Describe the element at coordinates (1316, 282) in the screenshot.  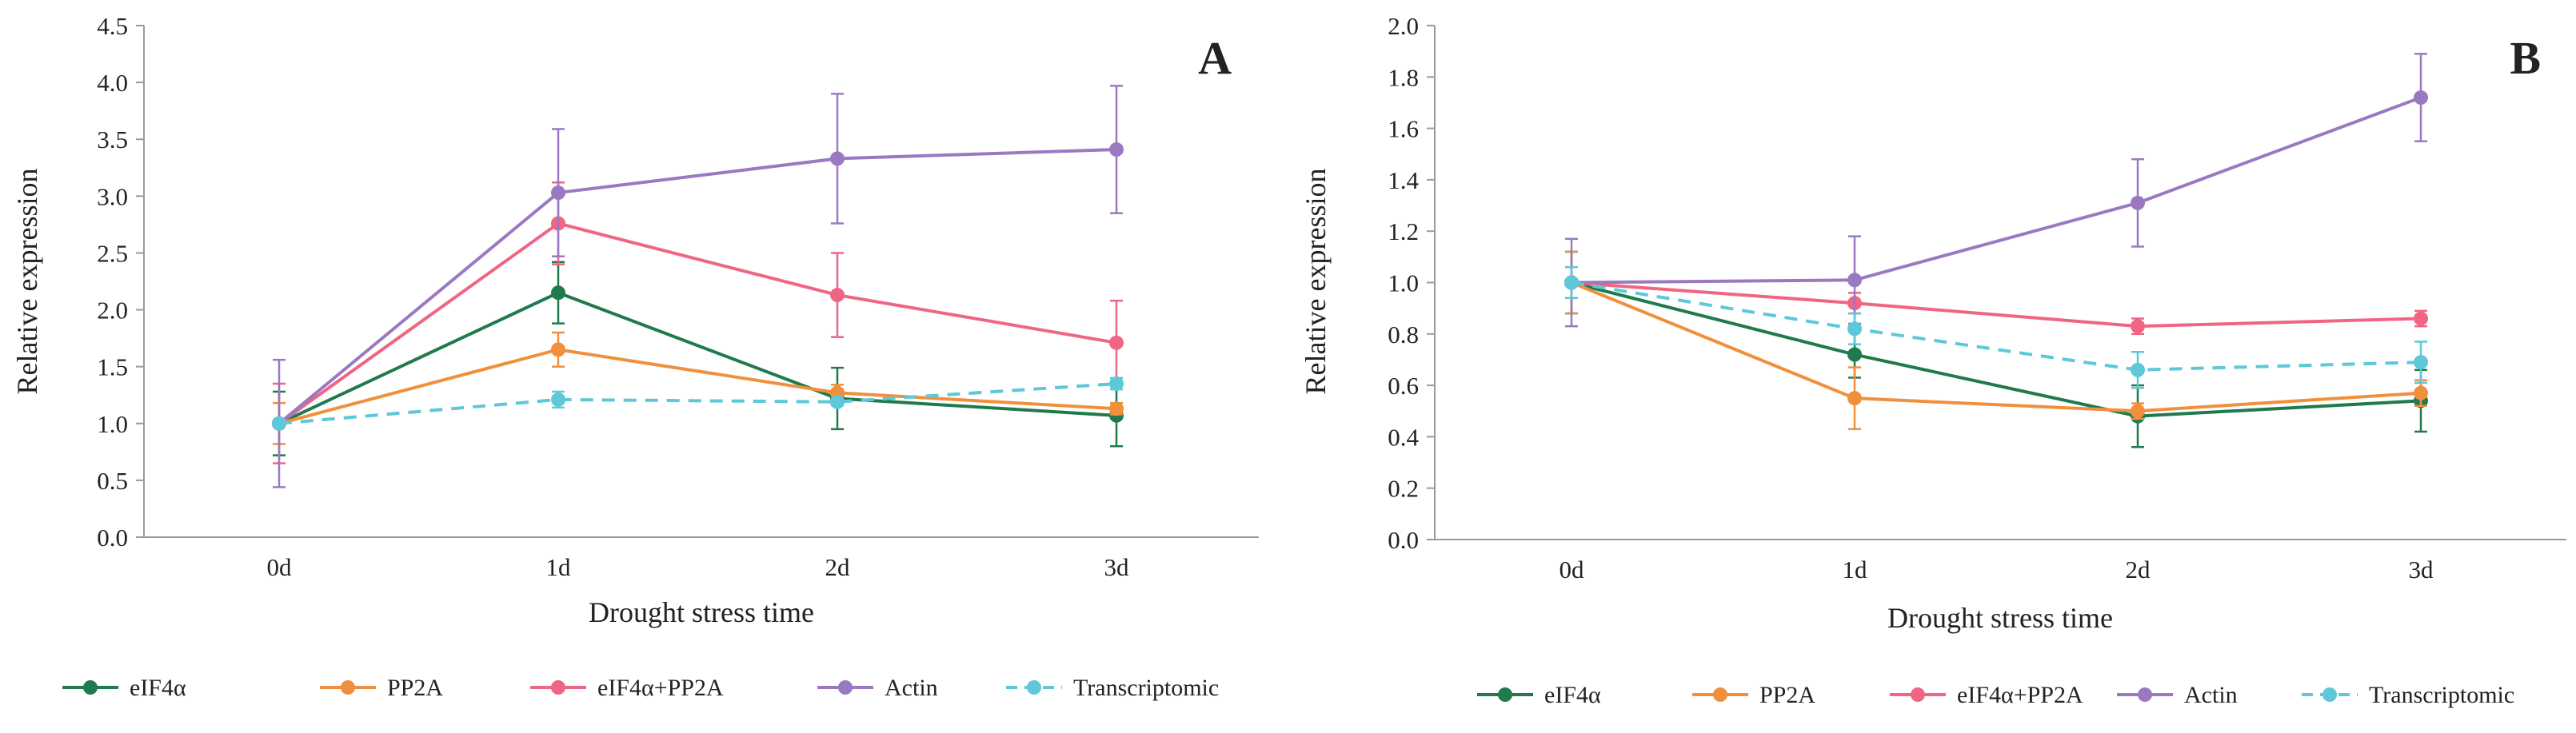
I see `y-axis-title: Relative expression` at that location.